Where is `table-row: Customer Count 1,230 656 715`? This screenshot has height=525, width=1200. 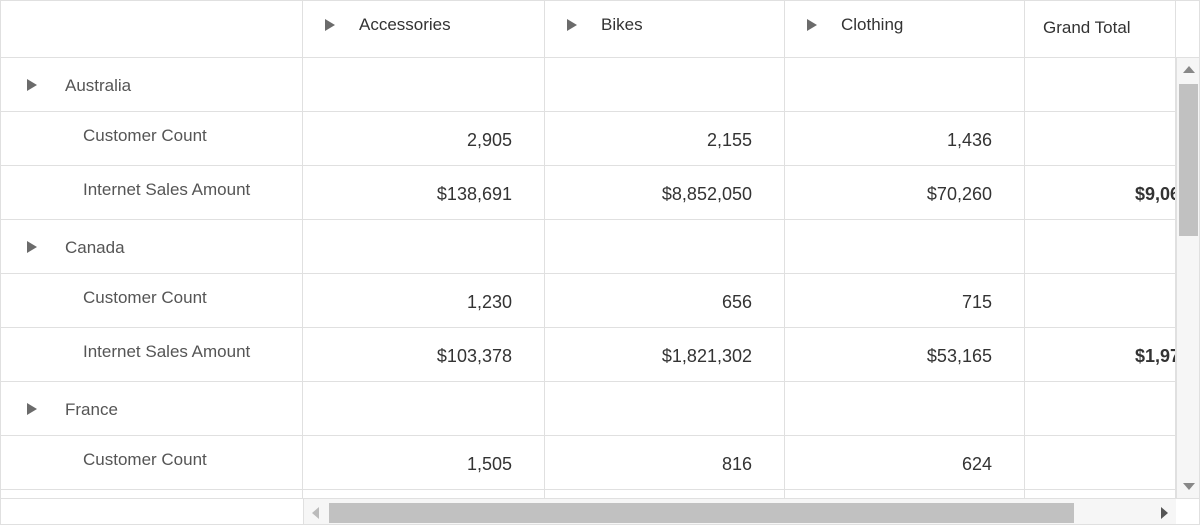 table-row: Customer Count 1,230 656 715 is located at coordinates (588, 301).